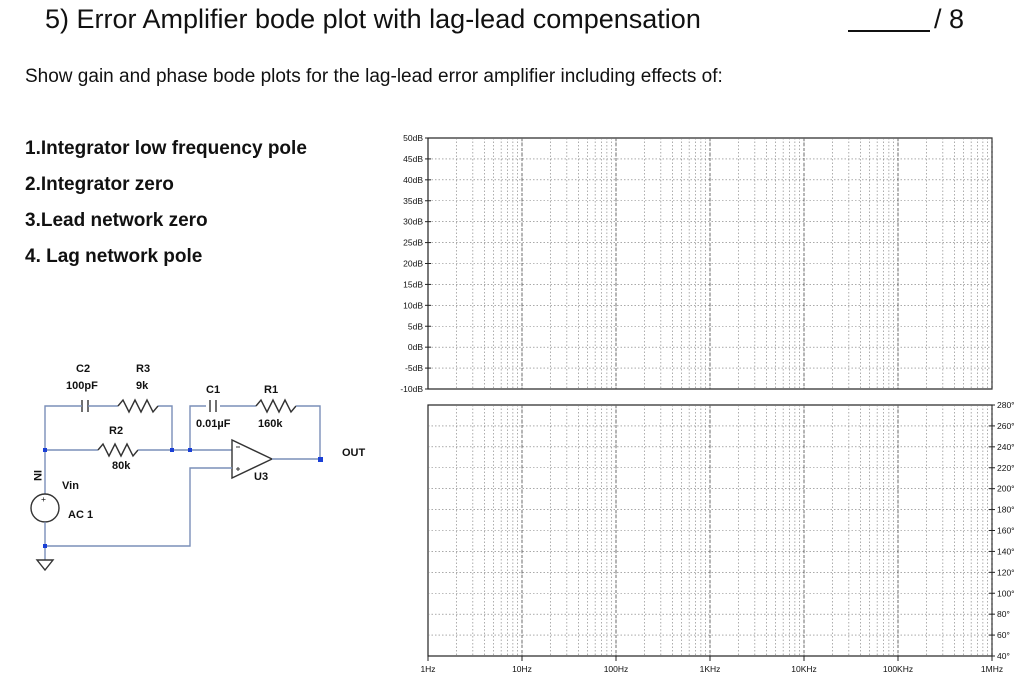 The width and height of the screenshot is (1024, 684). Describe the element at coordinates (1006, 468) in the screenshot. I see `phase-tick-label: 220°` at that location.